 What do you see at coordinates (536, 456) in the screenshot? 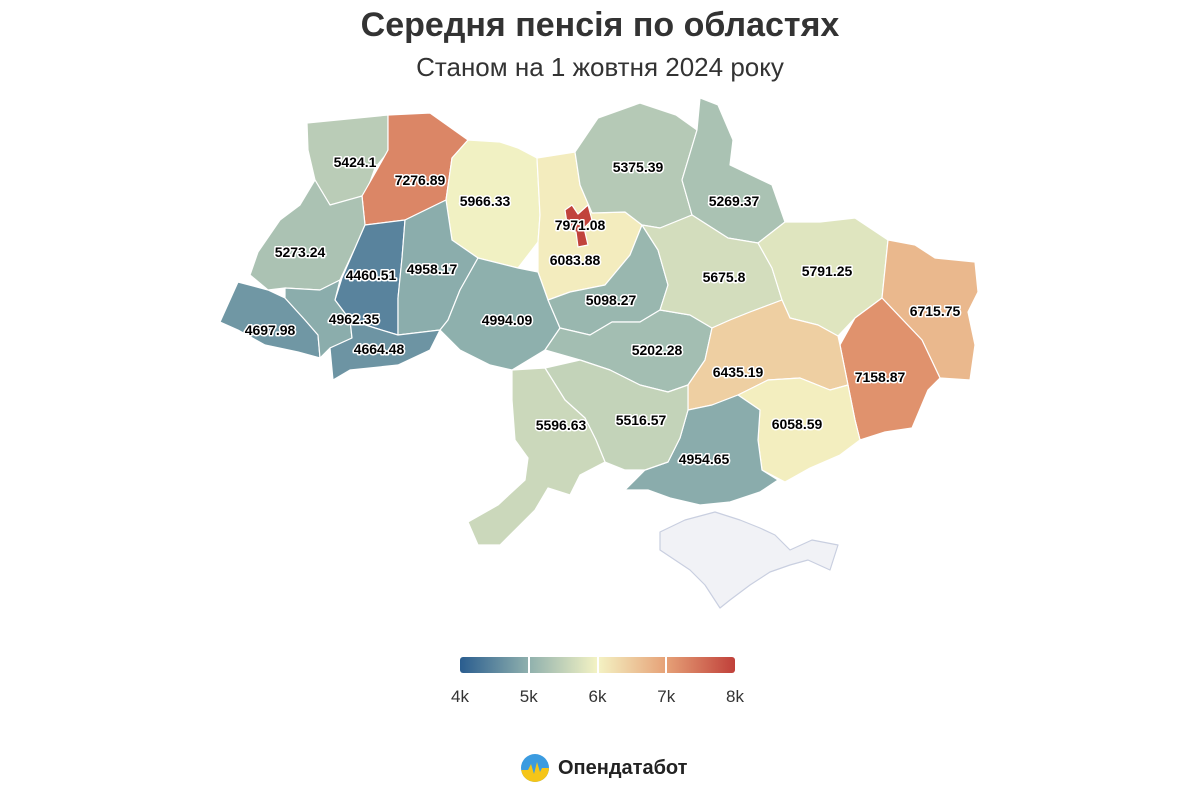
I see `region-odesa` at bounding box center [536, 456].